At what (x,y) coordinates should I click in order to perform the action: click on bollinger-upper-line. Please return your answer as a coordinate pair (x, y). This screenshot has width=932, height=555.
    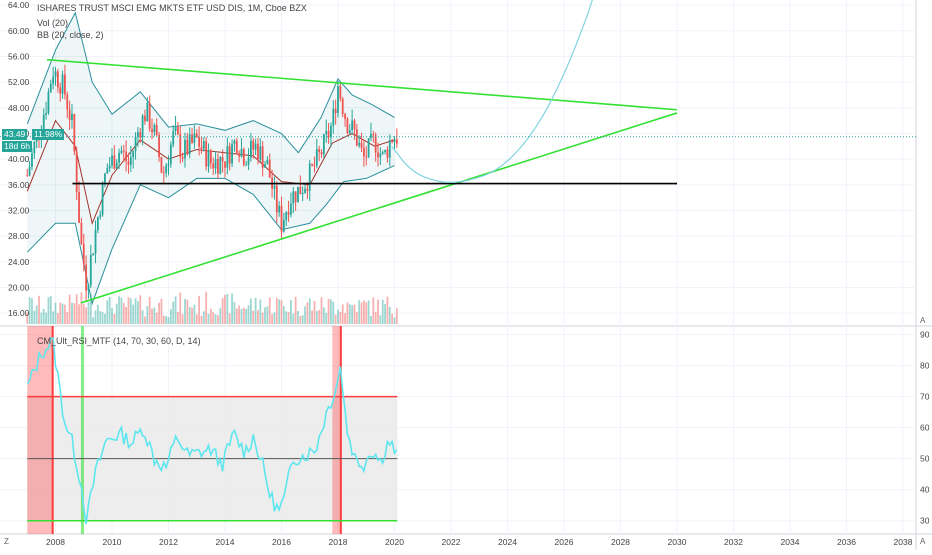
    Looking at the image, I should click on (210, 82).